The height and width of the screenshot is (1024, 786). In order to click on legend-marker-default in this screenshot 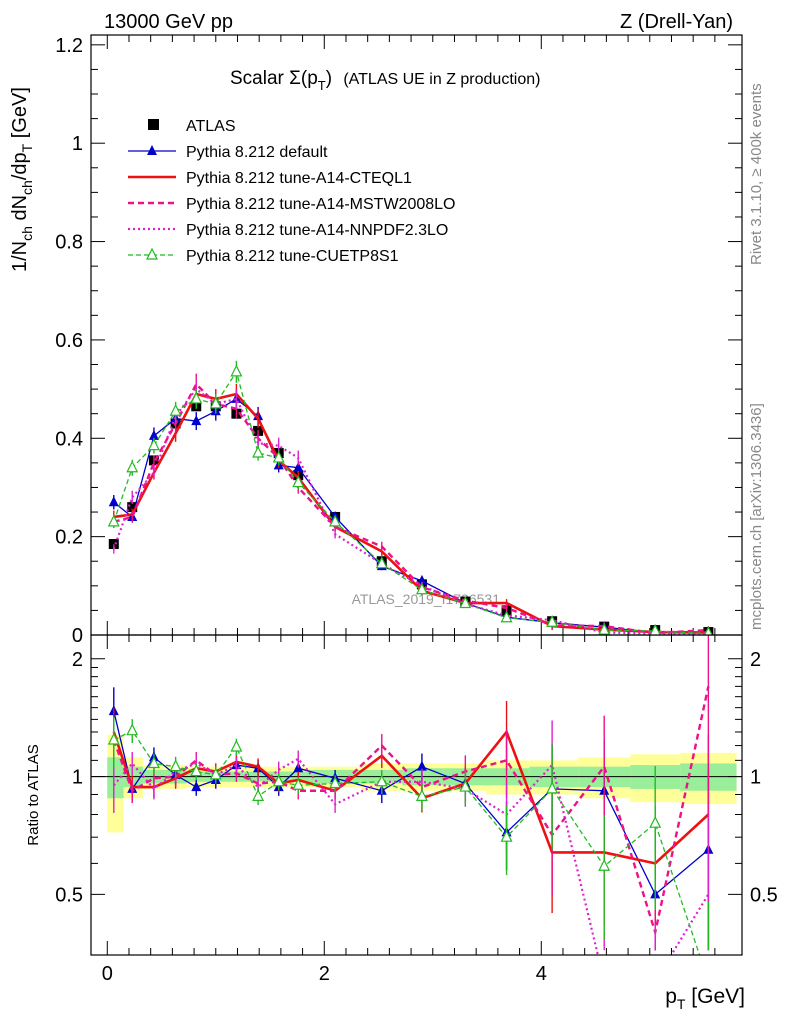, I will do `click(152, 150)`.